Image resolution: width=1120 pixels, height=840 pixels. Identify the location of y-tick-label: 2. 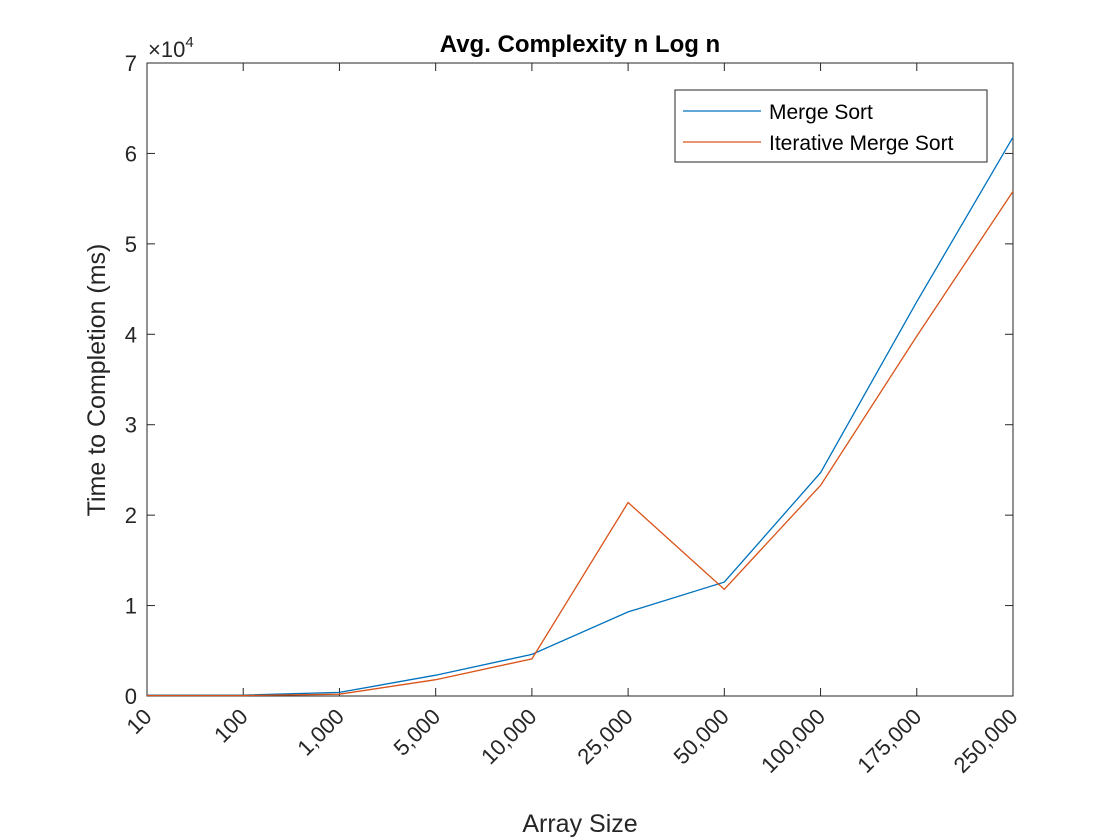
(131, 515).